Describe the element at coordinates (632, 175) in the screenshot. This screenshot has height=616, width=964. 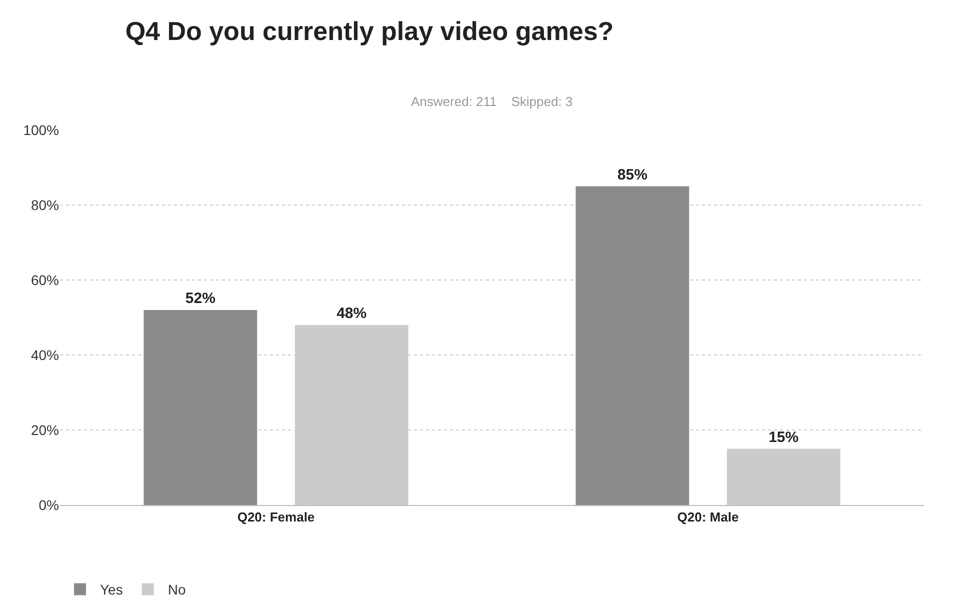
I see `data-label: 85%` at that location.